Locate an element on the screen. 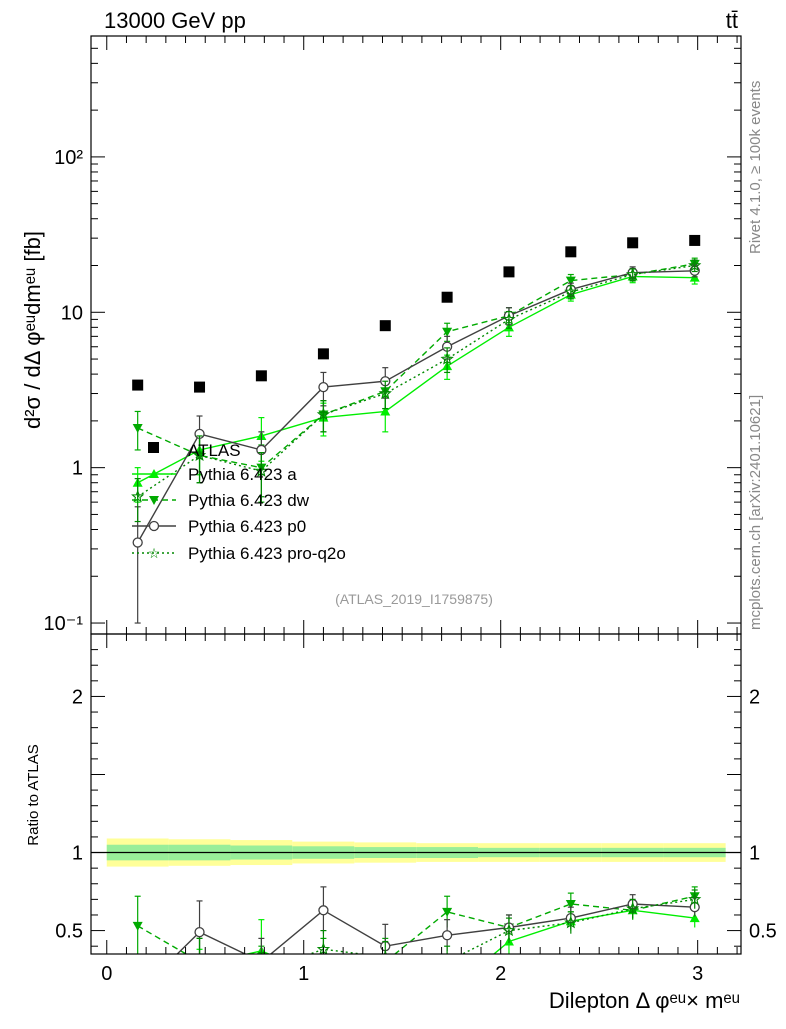  series-line-pythia_a is located at coordinates (416, 379).